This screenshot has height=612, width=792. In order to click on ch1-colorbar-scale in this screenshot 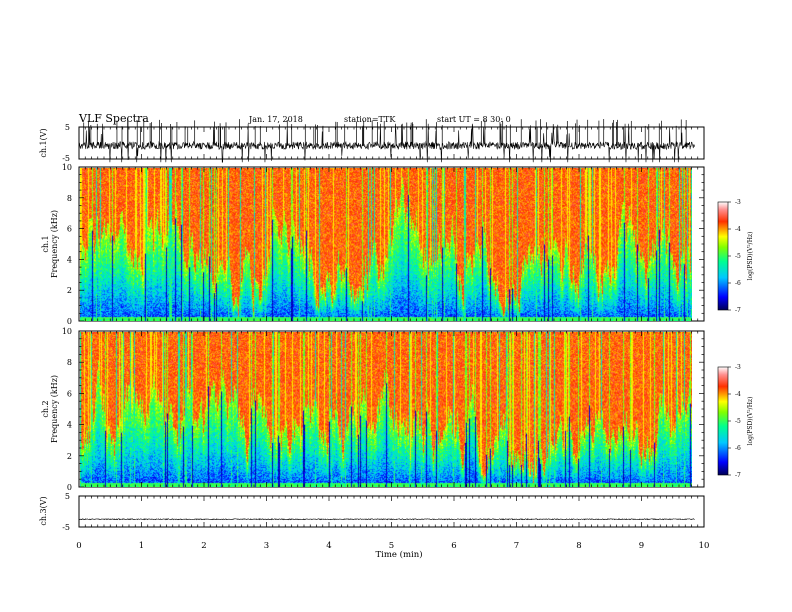, I will do `click(723, 256)`.